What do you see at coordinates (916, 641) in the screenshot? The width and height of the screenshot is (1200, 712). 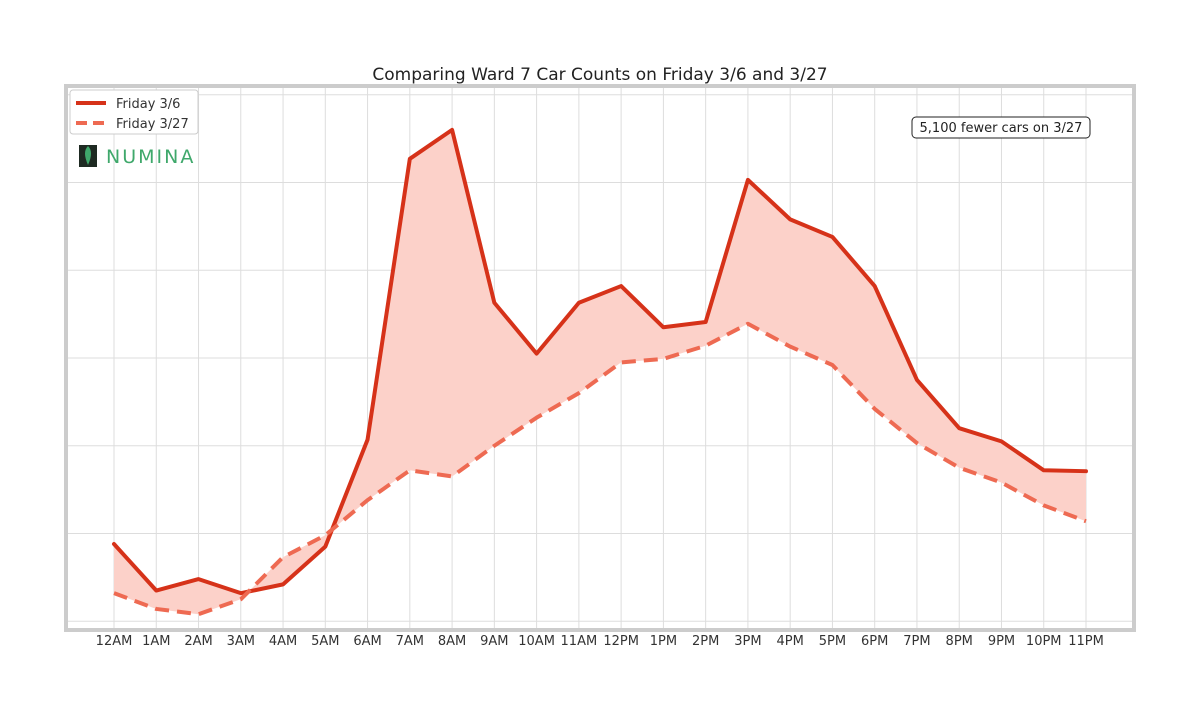 I see `x-tick-label: 7PM` at bounding box center [916, 641].